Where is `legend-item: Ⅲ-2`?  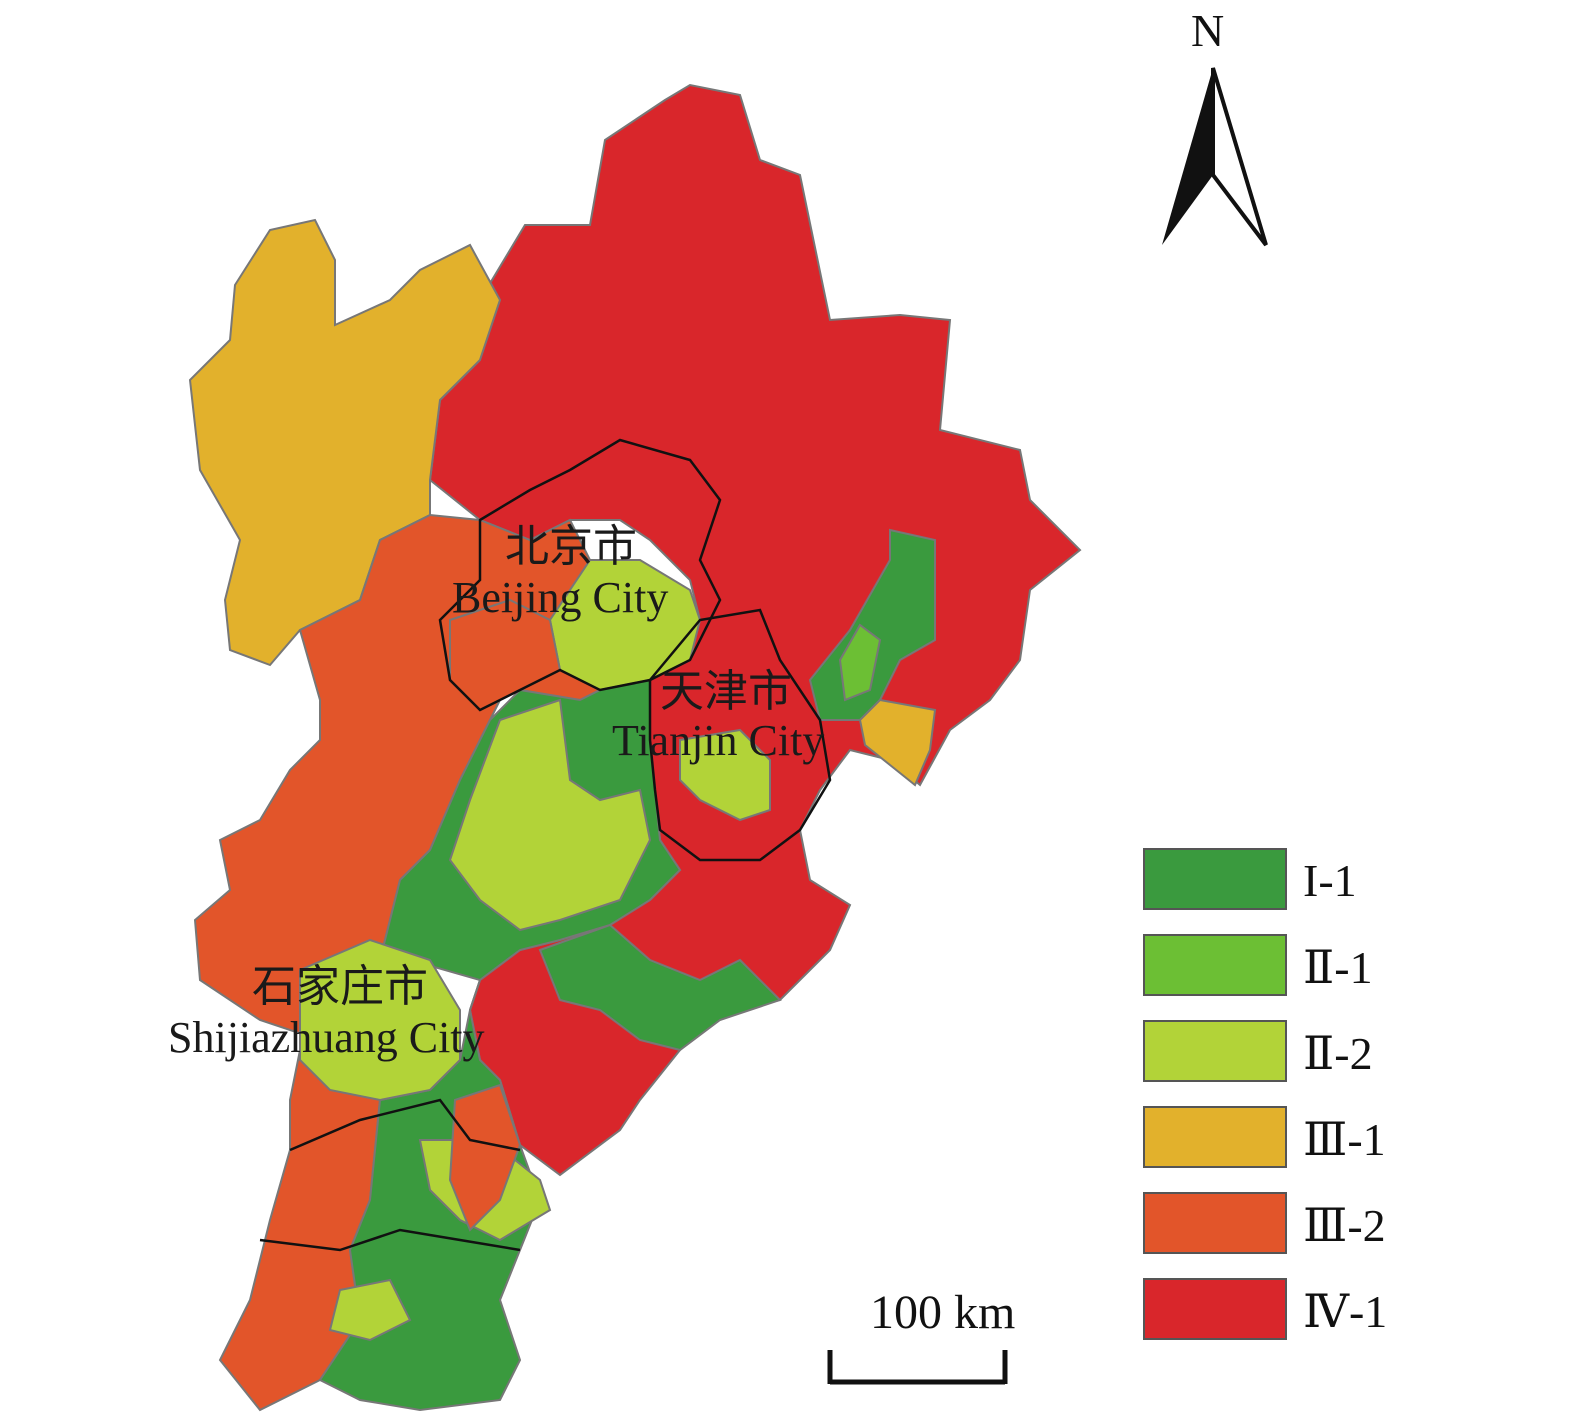 legend-item: Ⅲ-2 is located at coordinates (1293, 1225).